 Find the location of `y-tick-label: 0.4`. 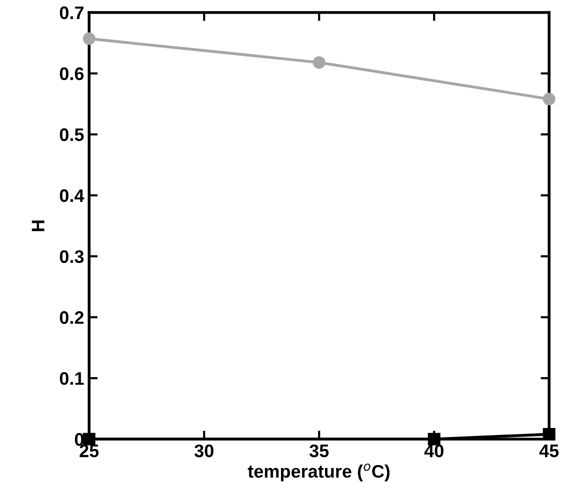

y-tick-label: 0.4 is located at coordinates (72, 195).